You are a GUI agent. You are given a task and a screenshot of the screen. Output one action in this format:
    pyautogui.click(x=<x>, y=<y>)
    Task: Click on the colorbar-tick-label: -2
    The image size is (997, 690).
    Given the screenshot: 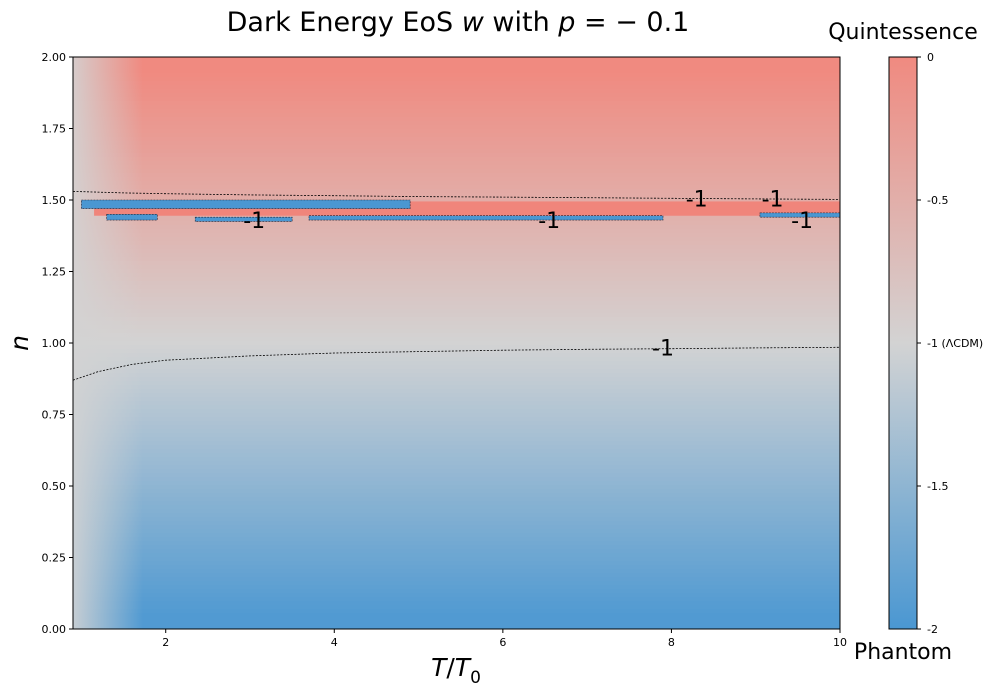 What is the action you would take?
    pyautogui.click(x=932, y=629)
    